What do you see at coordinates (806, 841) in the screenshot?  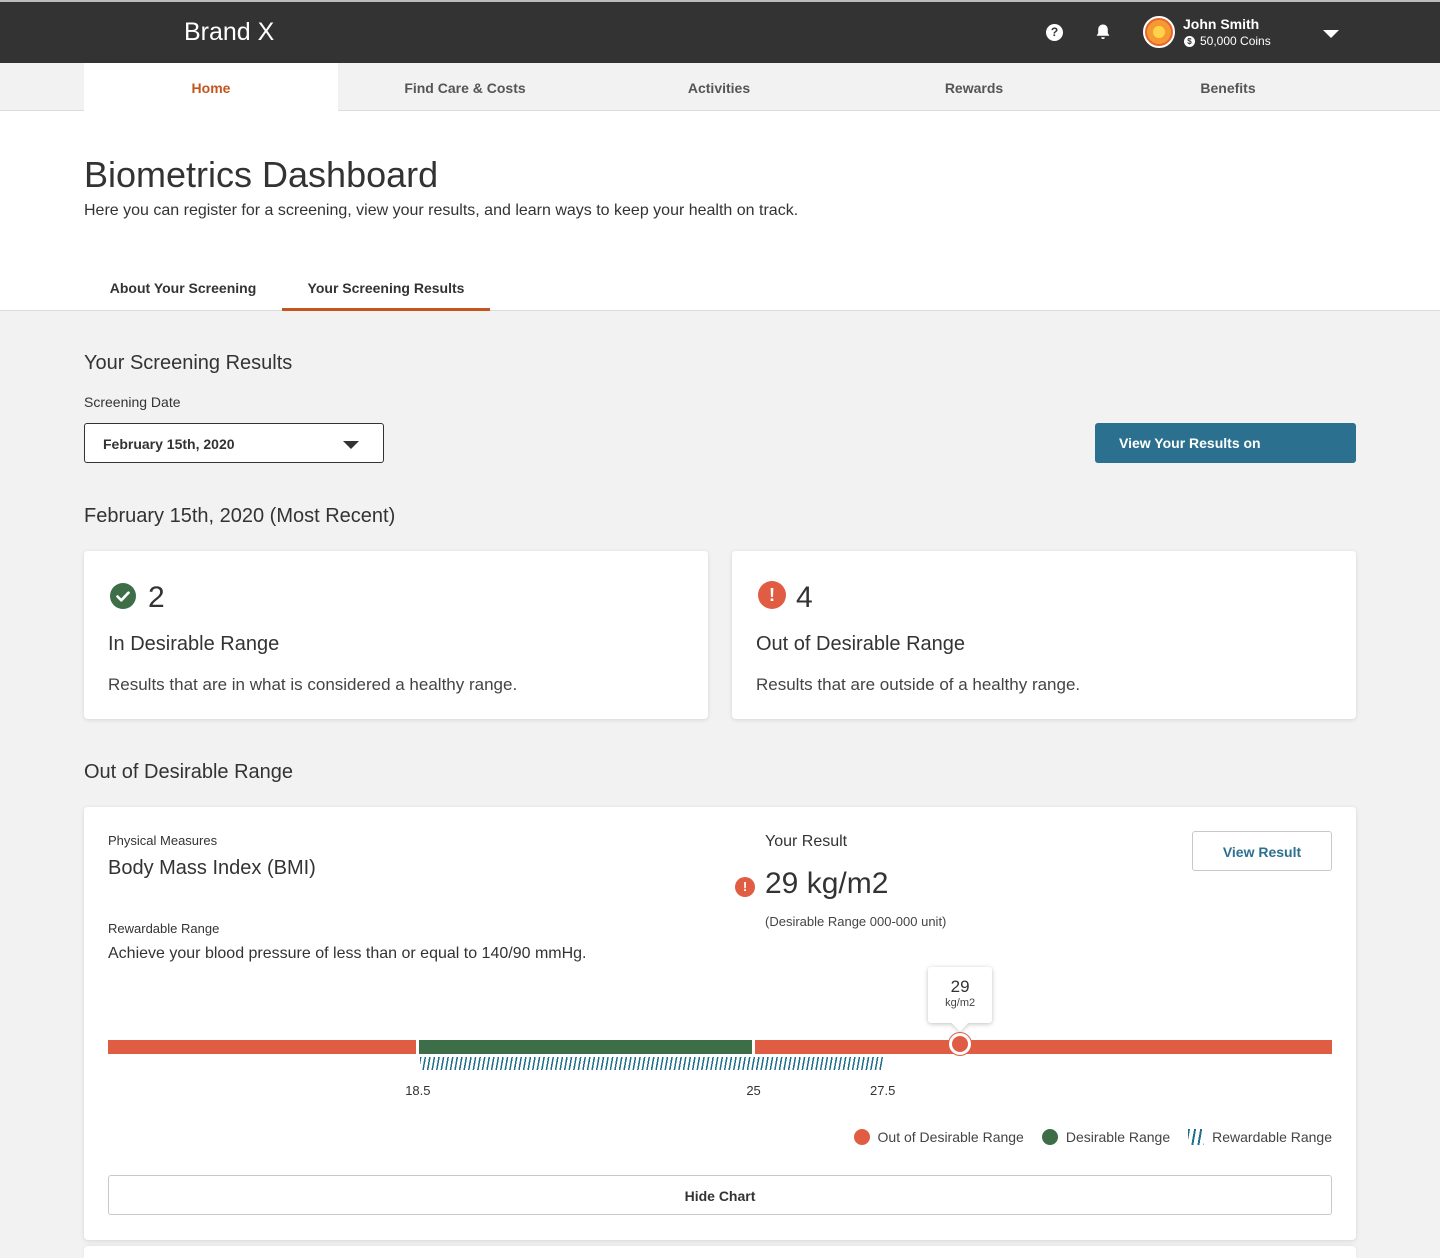 I see `your-result-label: Your Result` at bounding box center [806, 841].